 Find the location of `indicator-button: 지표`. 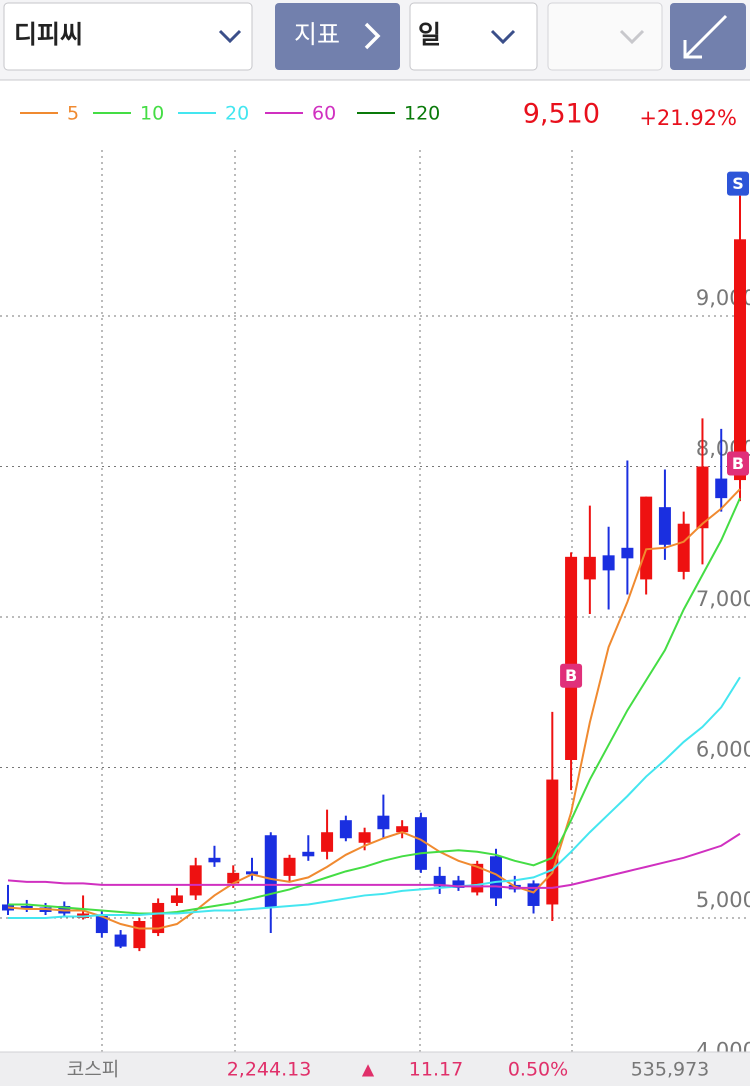

indicator-button: 지표 is located at coordinates (337, 36).